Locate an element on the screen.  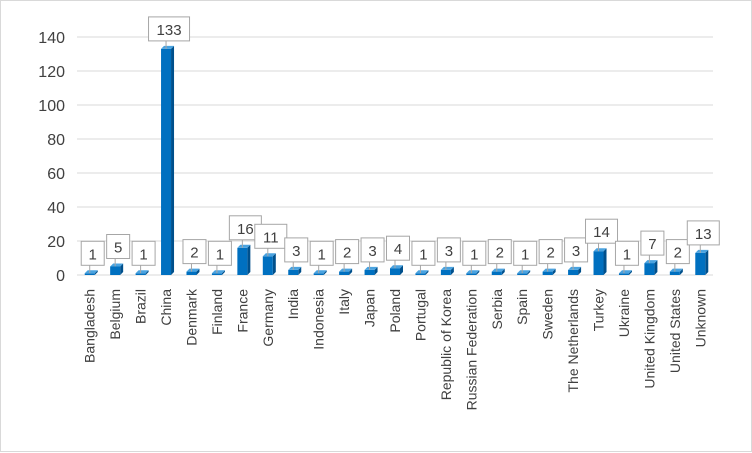
data-label: 133 is located at coordinates (169, 30).